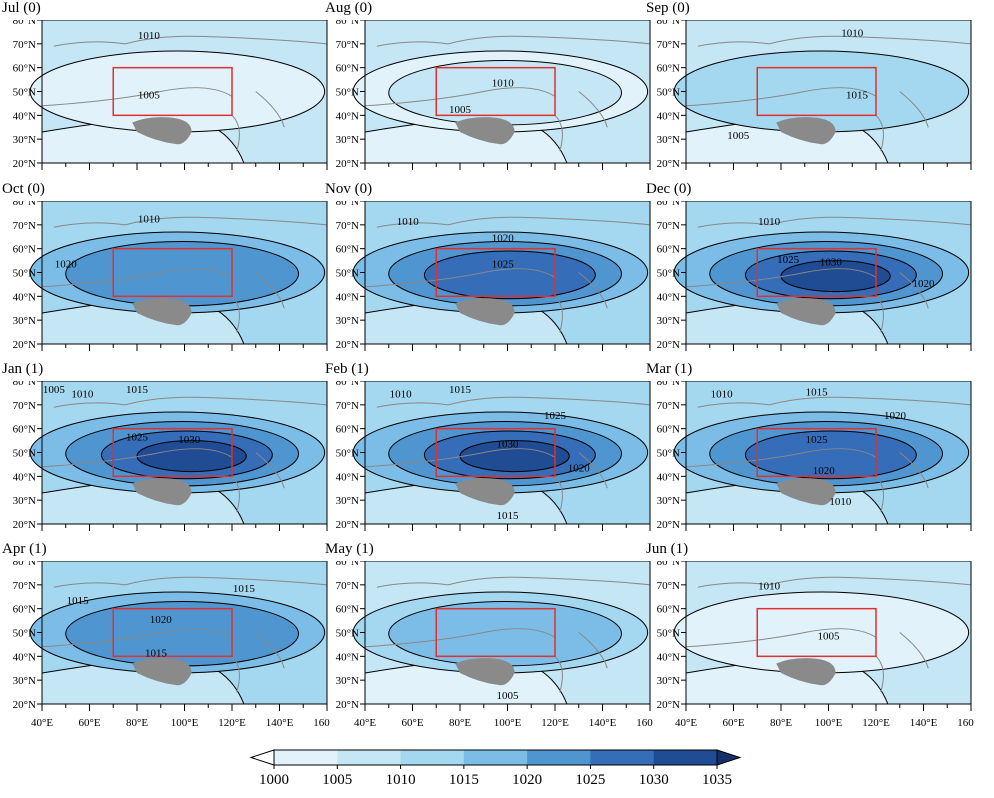 The height and width of the screenshot is (798, 994). I want to click on colorbar-frame, so click(495, 757).